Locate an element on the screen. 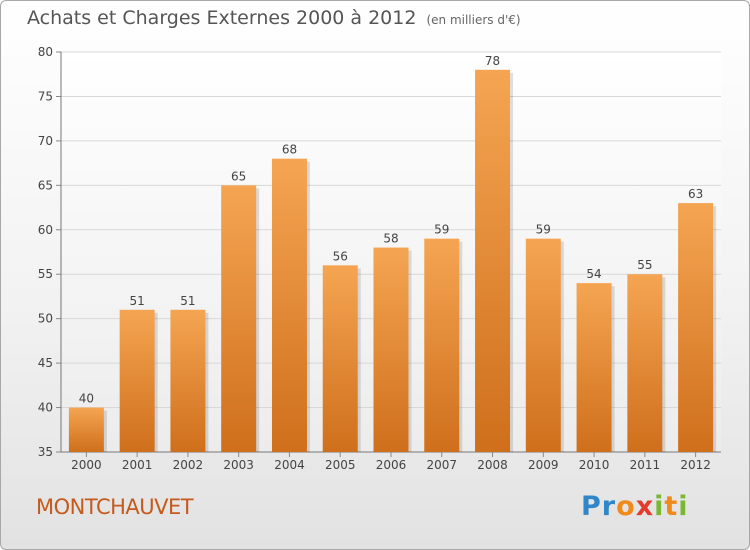  bar-value-label: 68 is located at coordinates (289, 150).